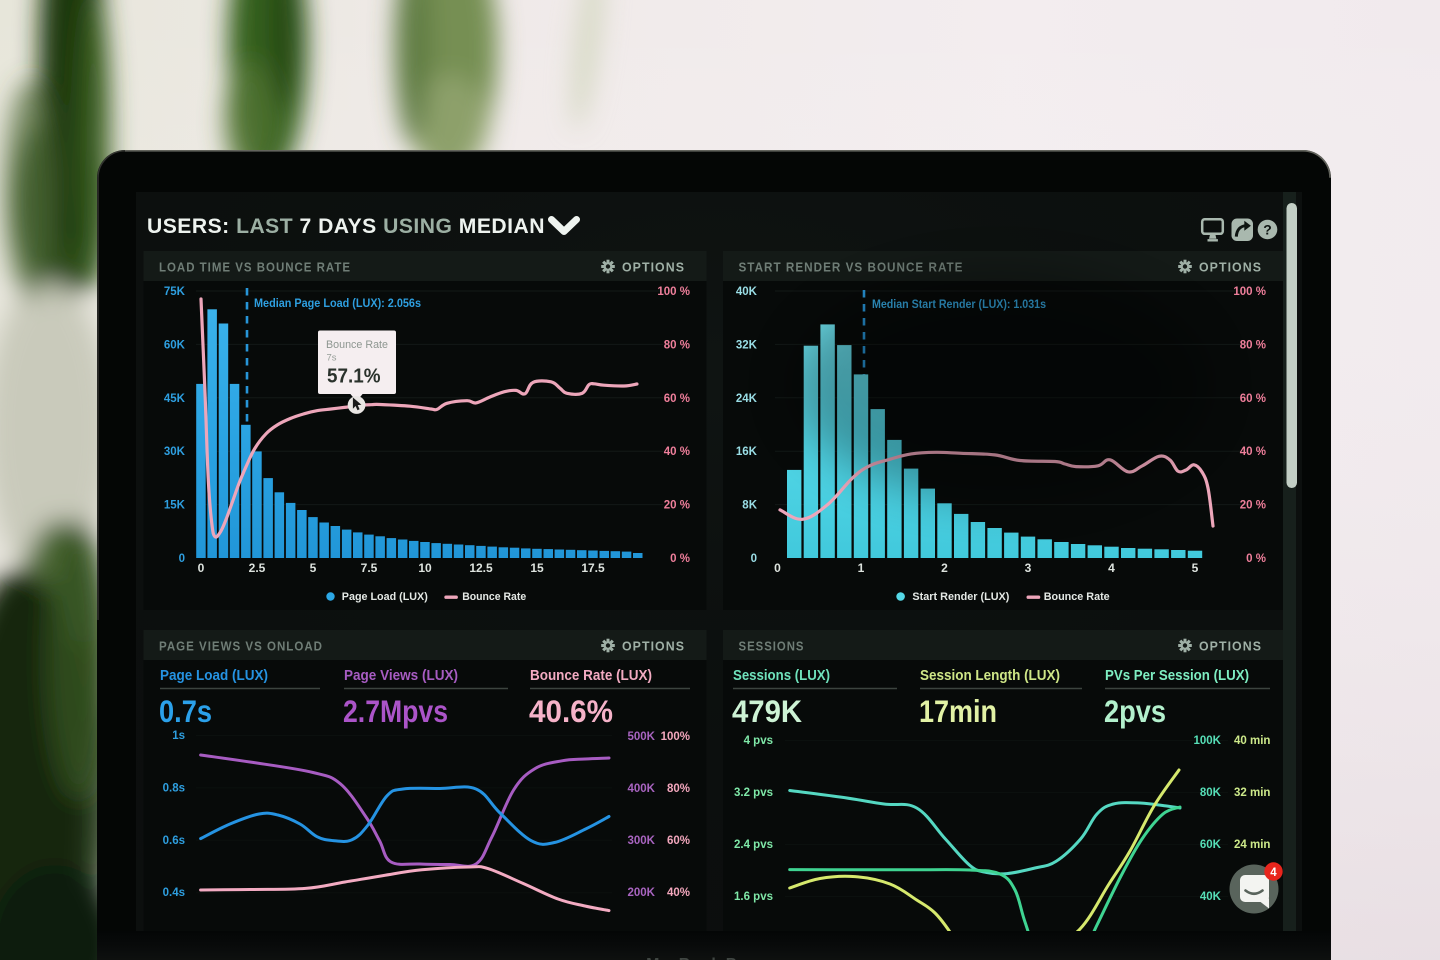  What do you see at coordinates (781, 676) in the screenshot?
I see `svg-text: Sessions (LUX)` at bounding box center [781, 676].